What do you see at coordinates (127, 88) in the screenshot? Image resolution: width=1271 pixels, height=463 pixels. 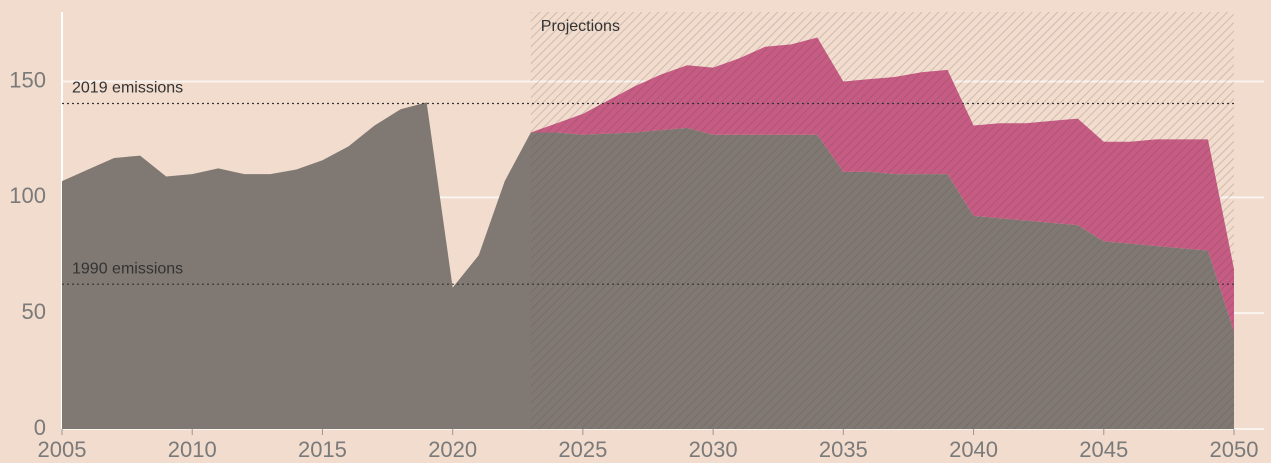 I see `reference-label: 2019 emissions` at bounding box center [127, 88].